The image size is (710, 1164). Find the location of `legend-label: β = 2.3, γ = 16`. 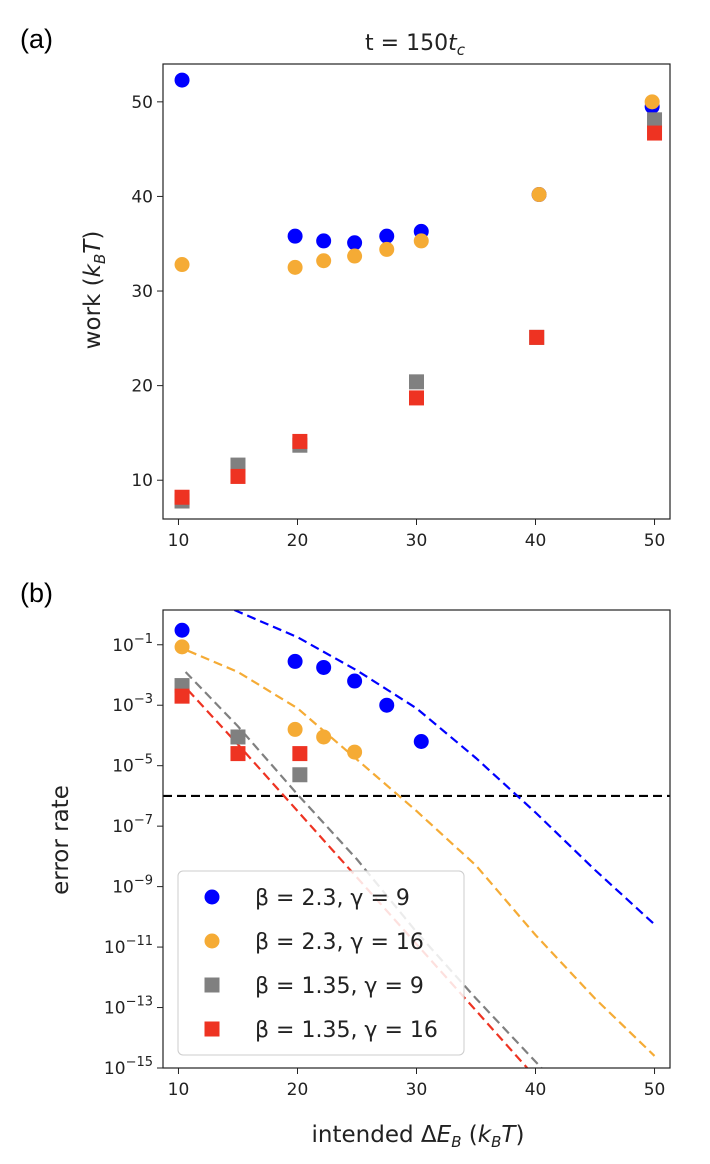

legend-label: β = 2.3, γ = 16 is located at coordinates (339, 942).